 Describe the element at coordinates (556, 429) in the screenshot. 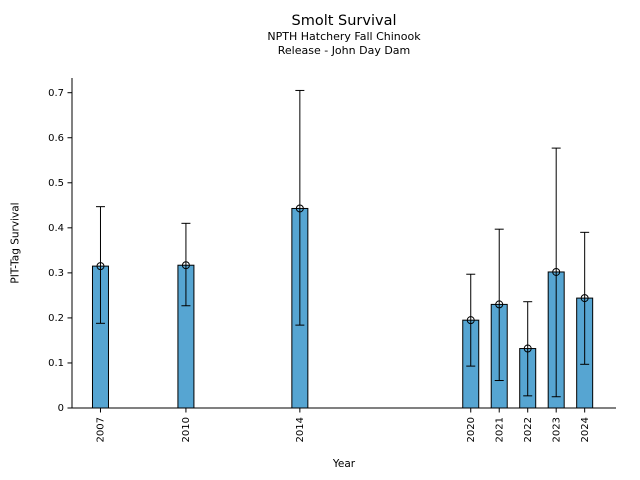

I see `x-tick-label-2023: 2023` at that location.